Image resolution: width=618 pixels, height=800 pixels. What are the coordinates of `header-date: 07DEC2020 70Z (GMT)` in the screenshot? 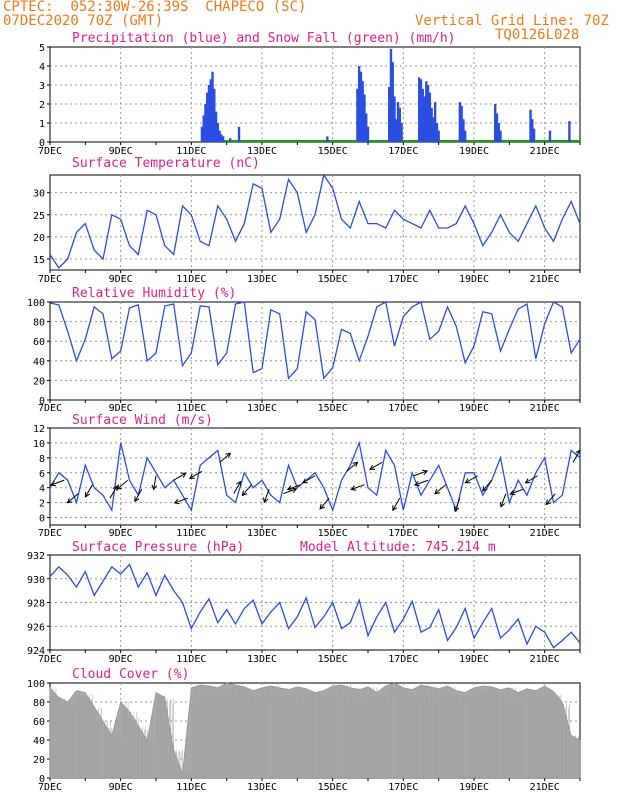 It's located at (83, 21).